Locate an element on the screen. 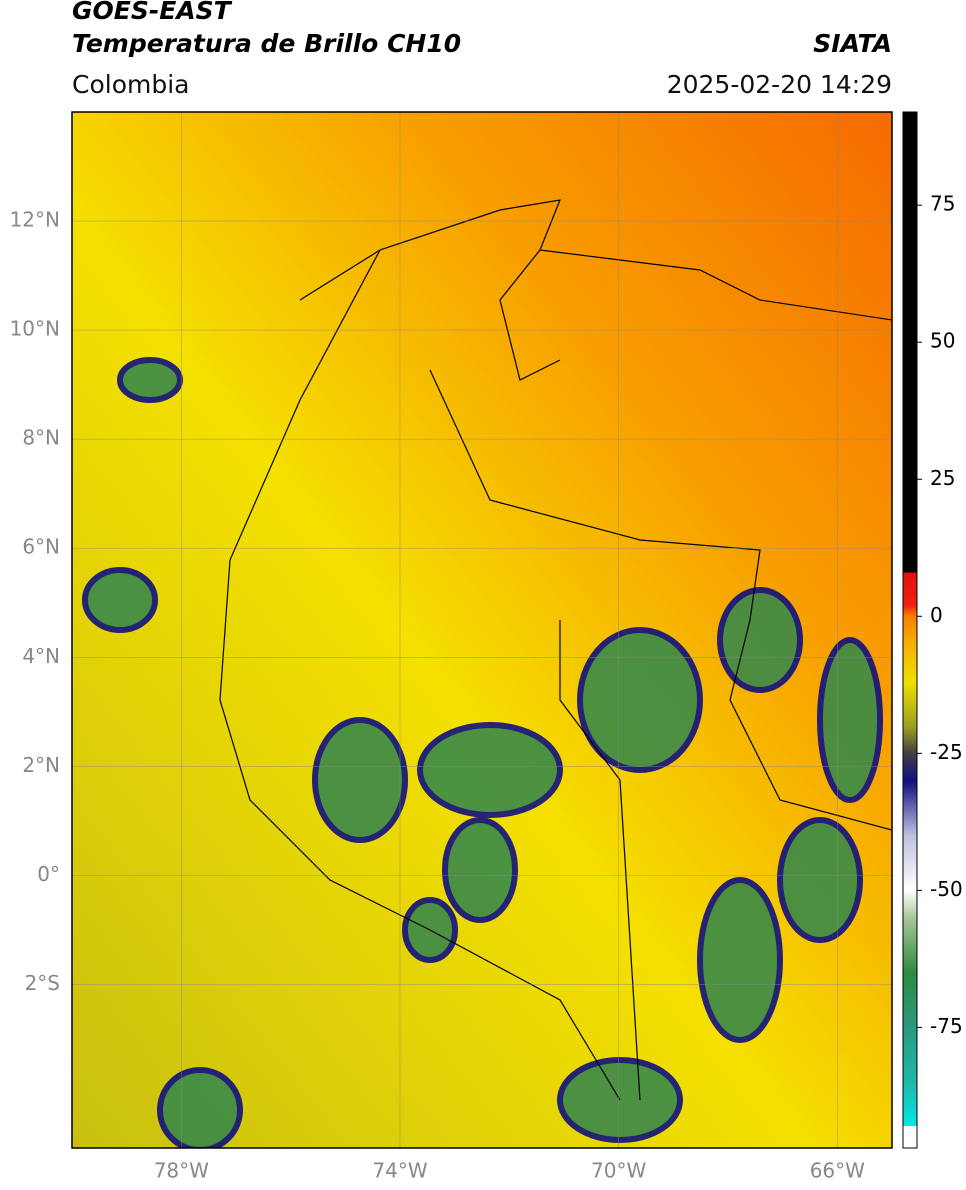 The width and height of the screenshot is (966, 1190). colorbar-tick-label: 25 is located at coordinates (942, 478).